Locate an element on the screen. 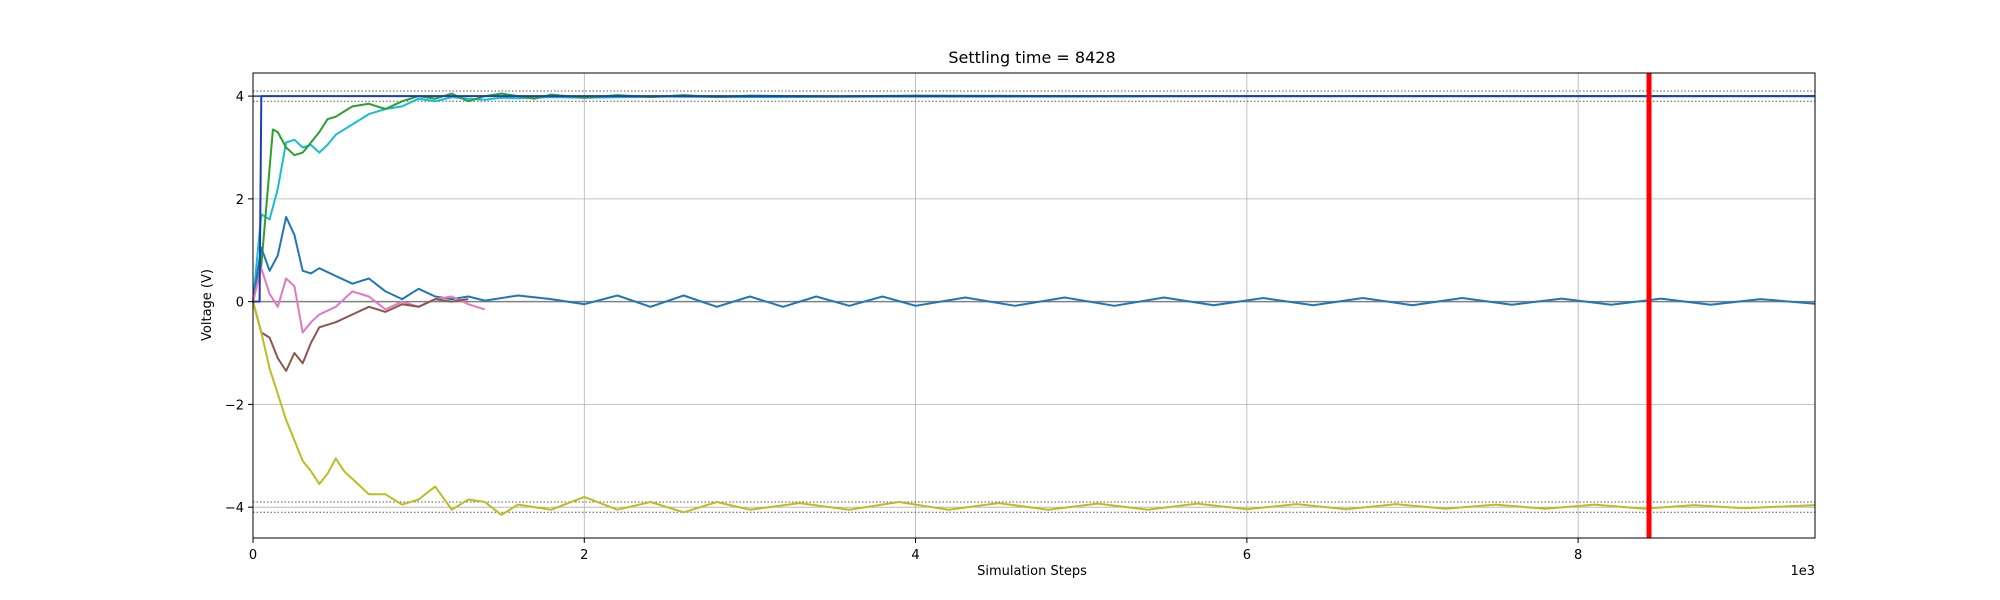 This screenshot has width=2000, height=600. y-axis-label: Voltage (V) is located at coordinates (207, 305).